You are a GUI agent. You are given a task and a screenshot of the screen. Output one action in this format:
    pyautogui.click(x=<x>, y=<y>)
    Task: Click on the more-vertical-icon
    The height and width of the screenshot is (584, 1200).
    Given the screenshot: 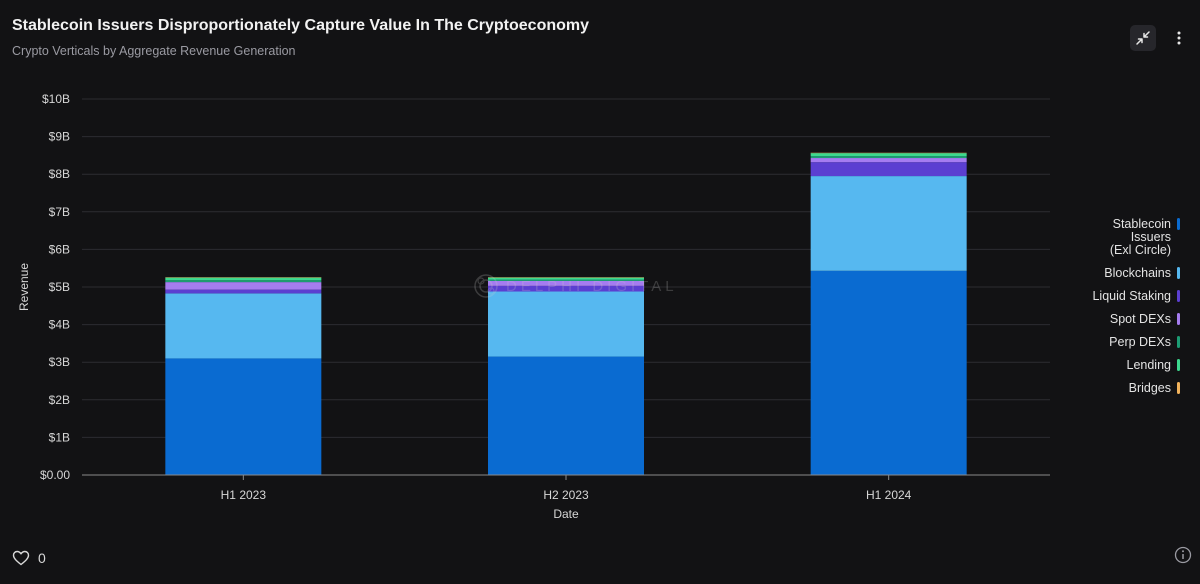 What is the action you would take?
    pyautogui.click(x=1179, y=38)
    